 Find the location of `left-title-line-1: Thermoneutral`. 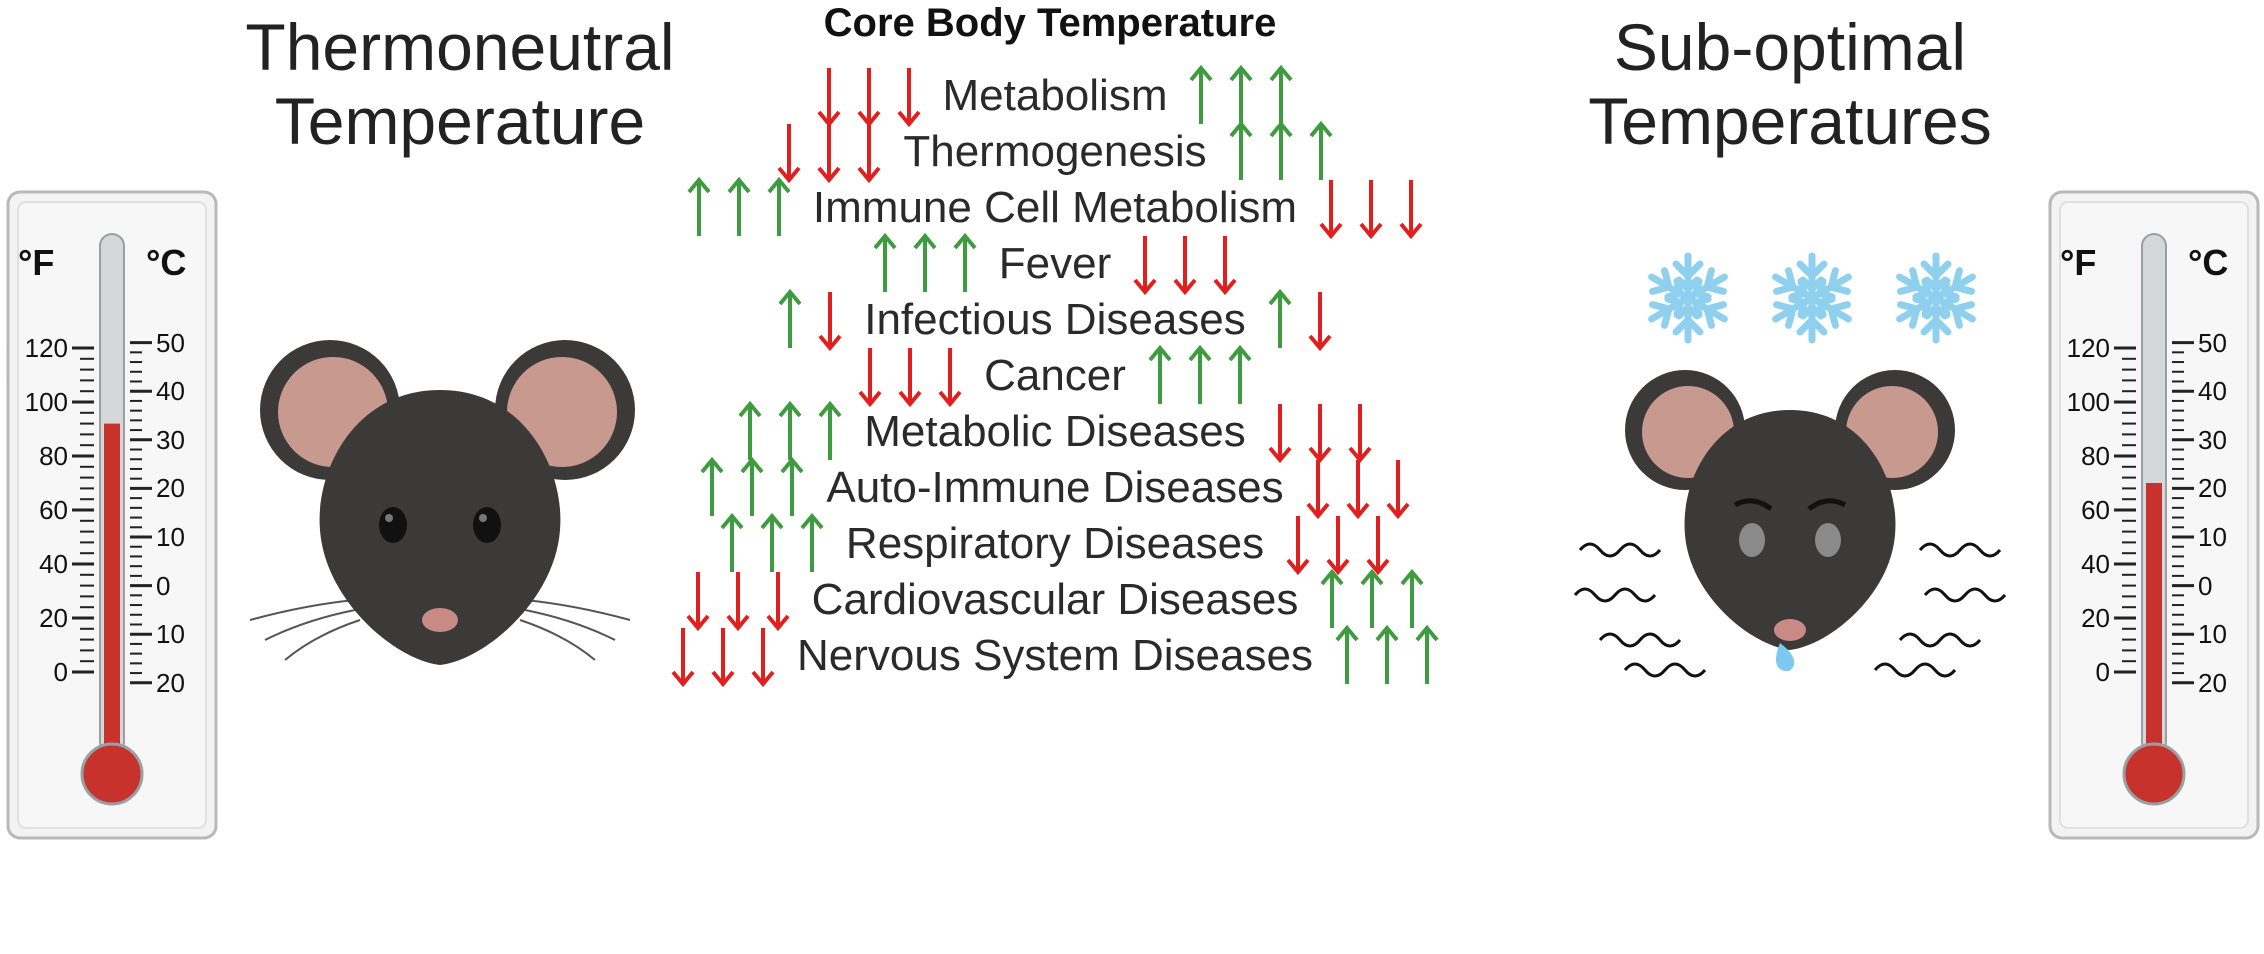

left-title-line-1: Thermoneutral is located at coordinates (460, 47).